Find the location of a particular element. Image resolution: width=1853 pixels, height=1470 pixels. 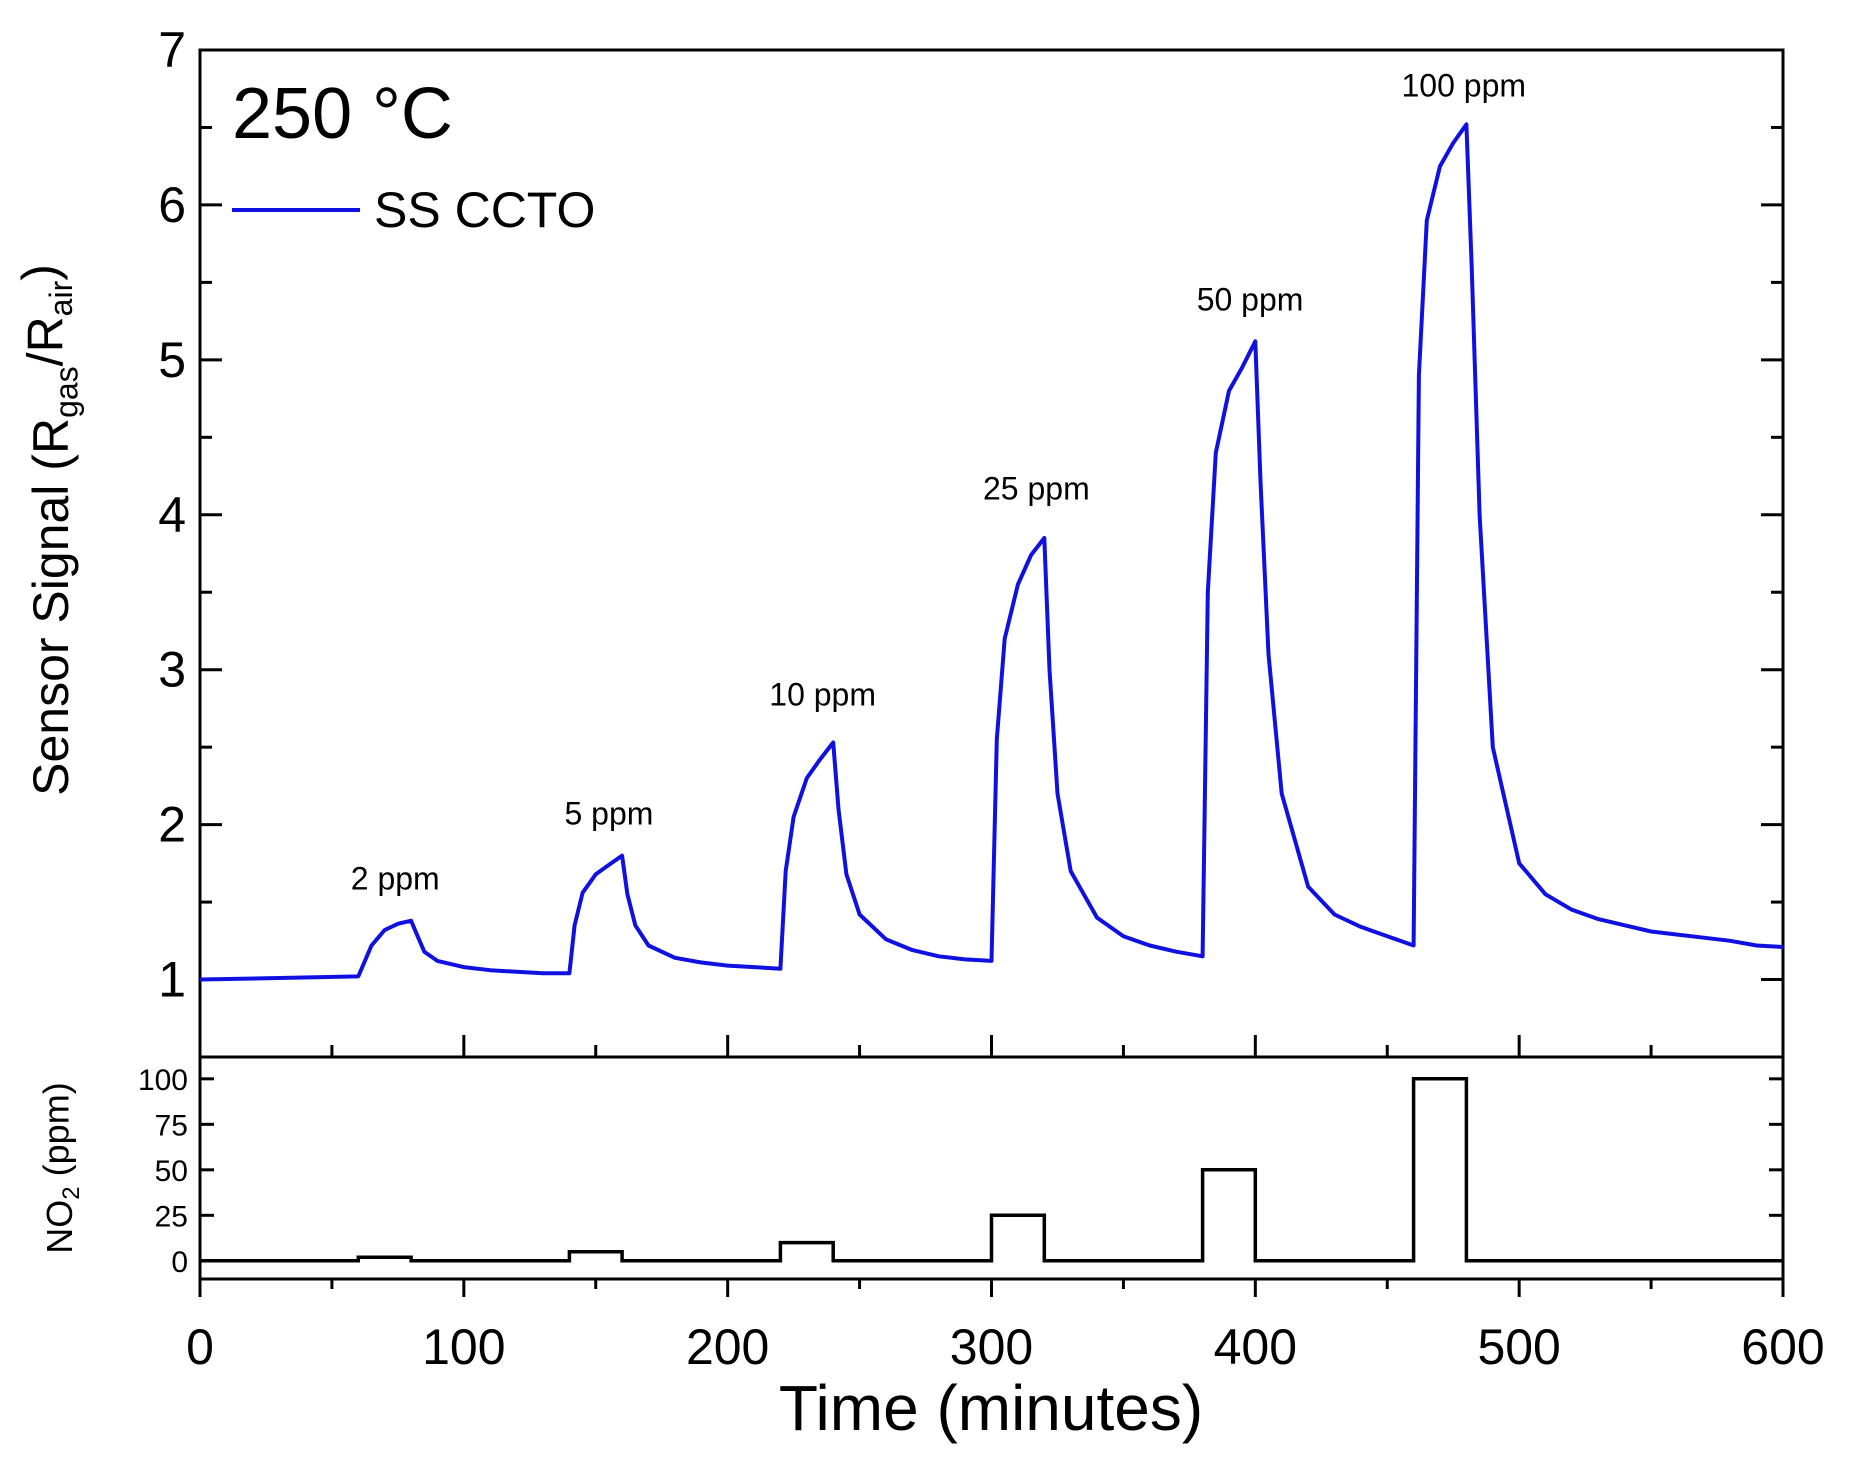

bottom-y-tick-label: 25 is located at coordinates (171, 1216).